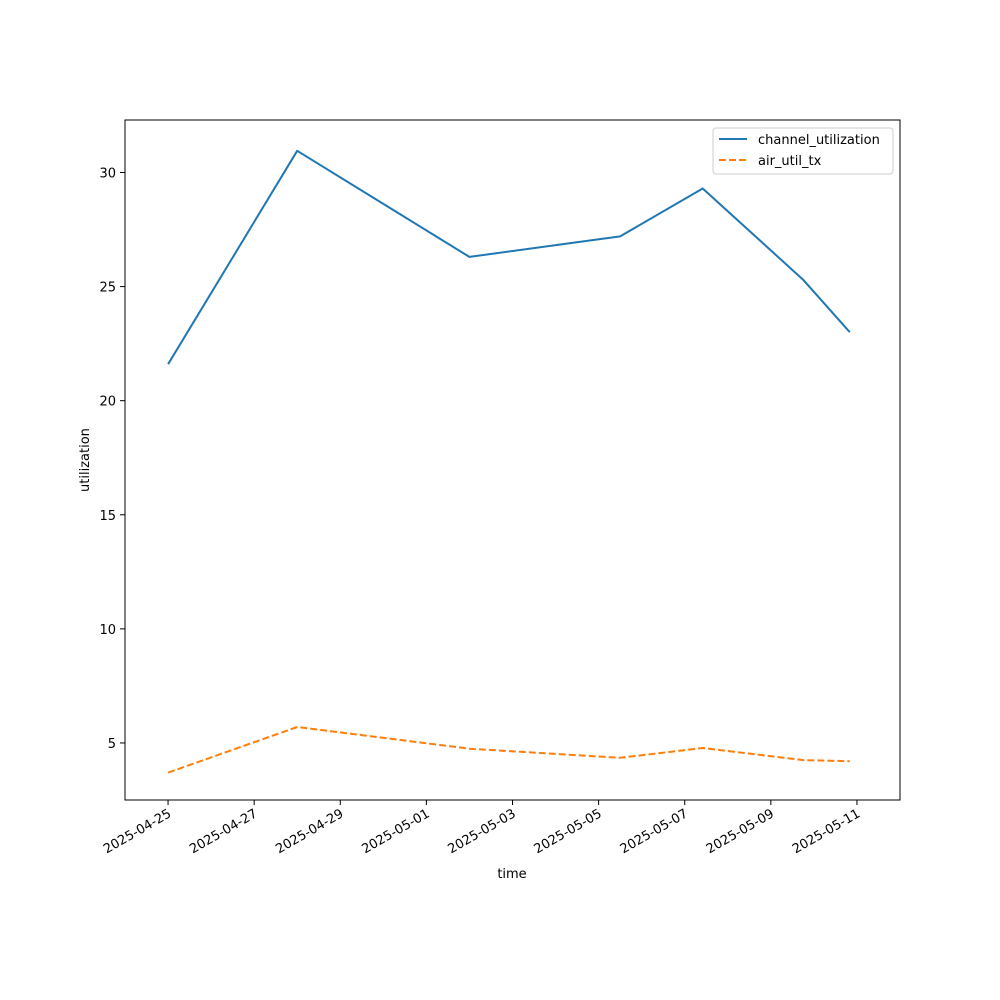 The height and width of the screenshot is (1000, 1000). Describe the element at coordinates (107, 288) in the screenshot. I see `y-tick-label: 25` at that location.